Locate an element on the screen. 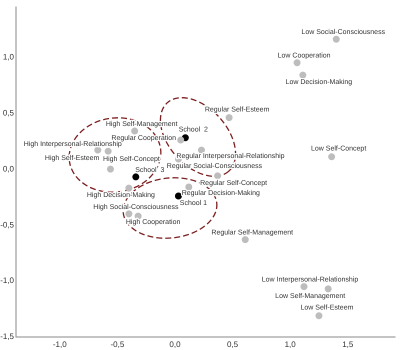 This screenshot has height=350, width=400. y-tick-label: -1,5 is located at coordinates (7, 337).